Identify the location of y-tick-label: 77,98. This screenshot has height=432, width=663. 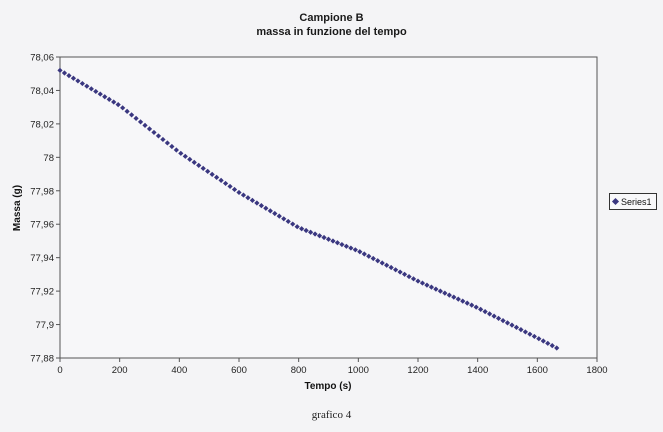
(42, 191).